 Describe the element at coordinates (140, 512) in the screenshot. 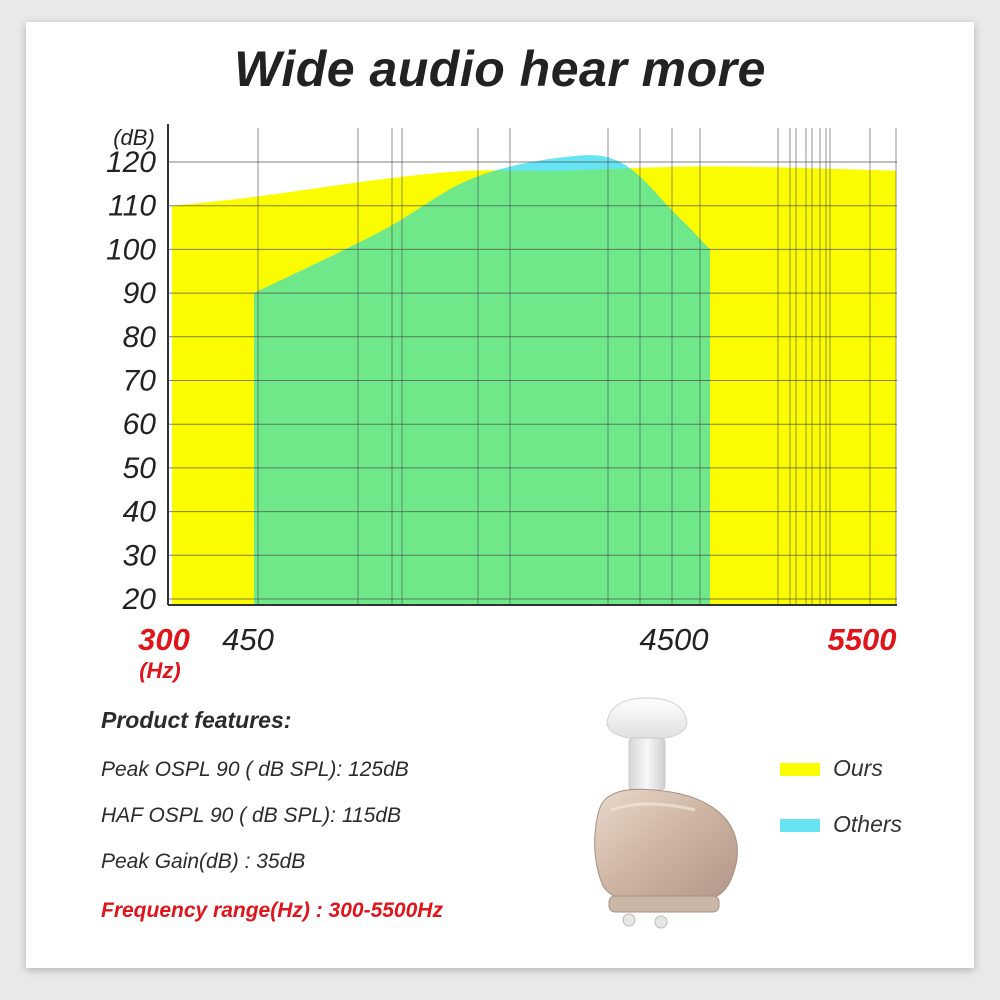

I see `y-tick-label: 40` at that location.